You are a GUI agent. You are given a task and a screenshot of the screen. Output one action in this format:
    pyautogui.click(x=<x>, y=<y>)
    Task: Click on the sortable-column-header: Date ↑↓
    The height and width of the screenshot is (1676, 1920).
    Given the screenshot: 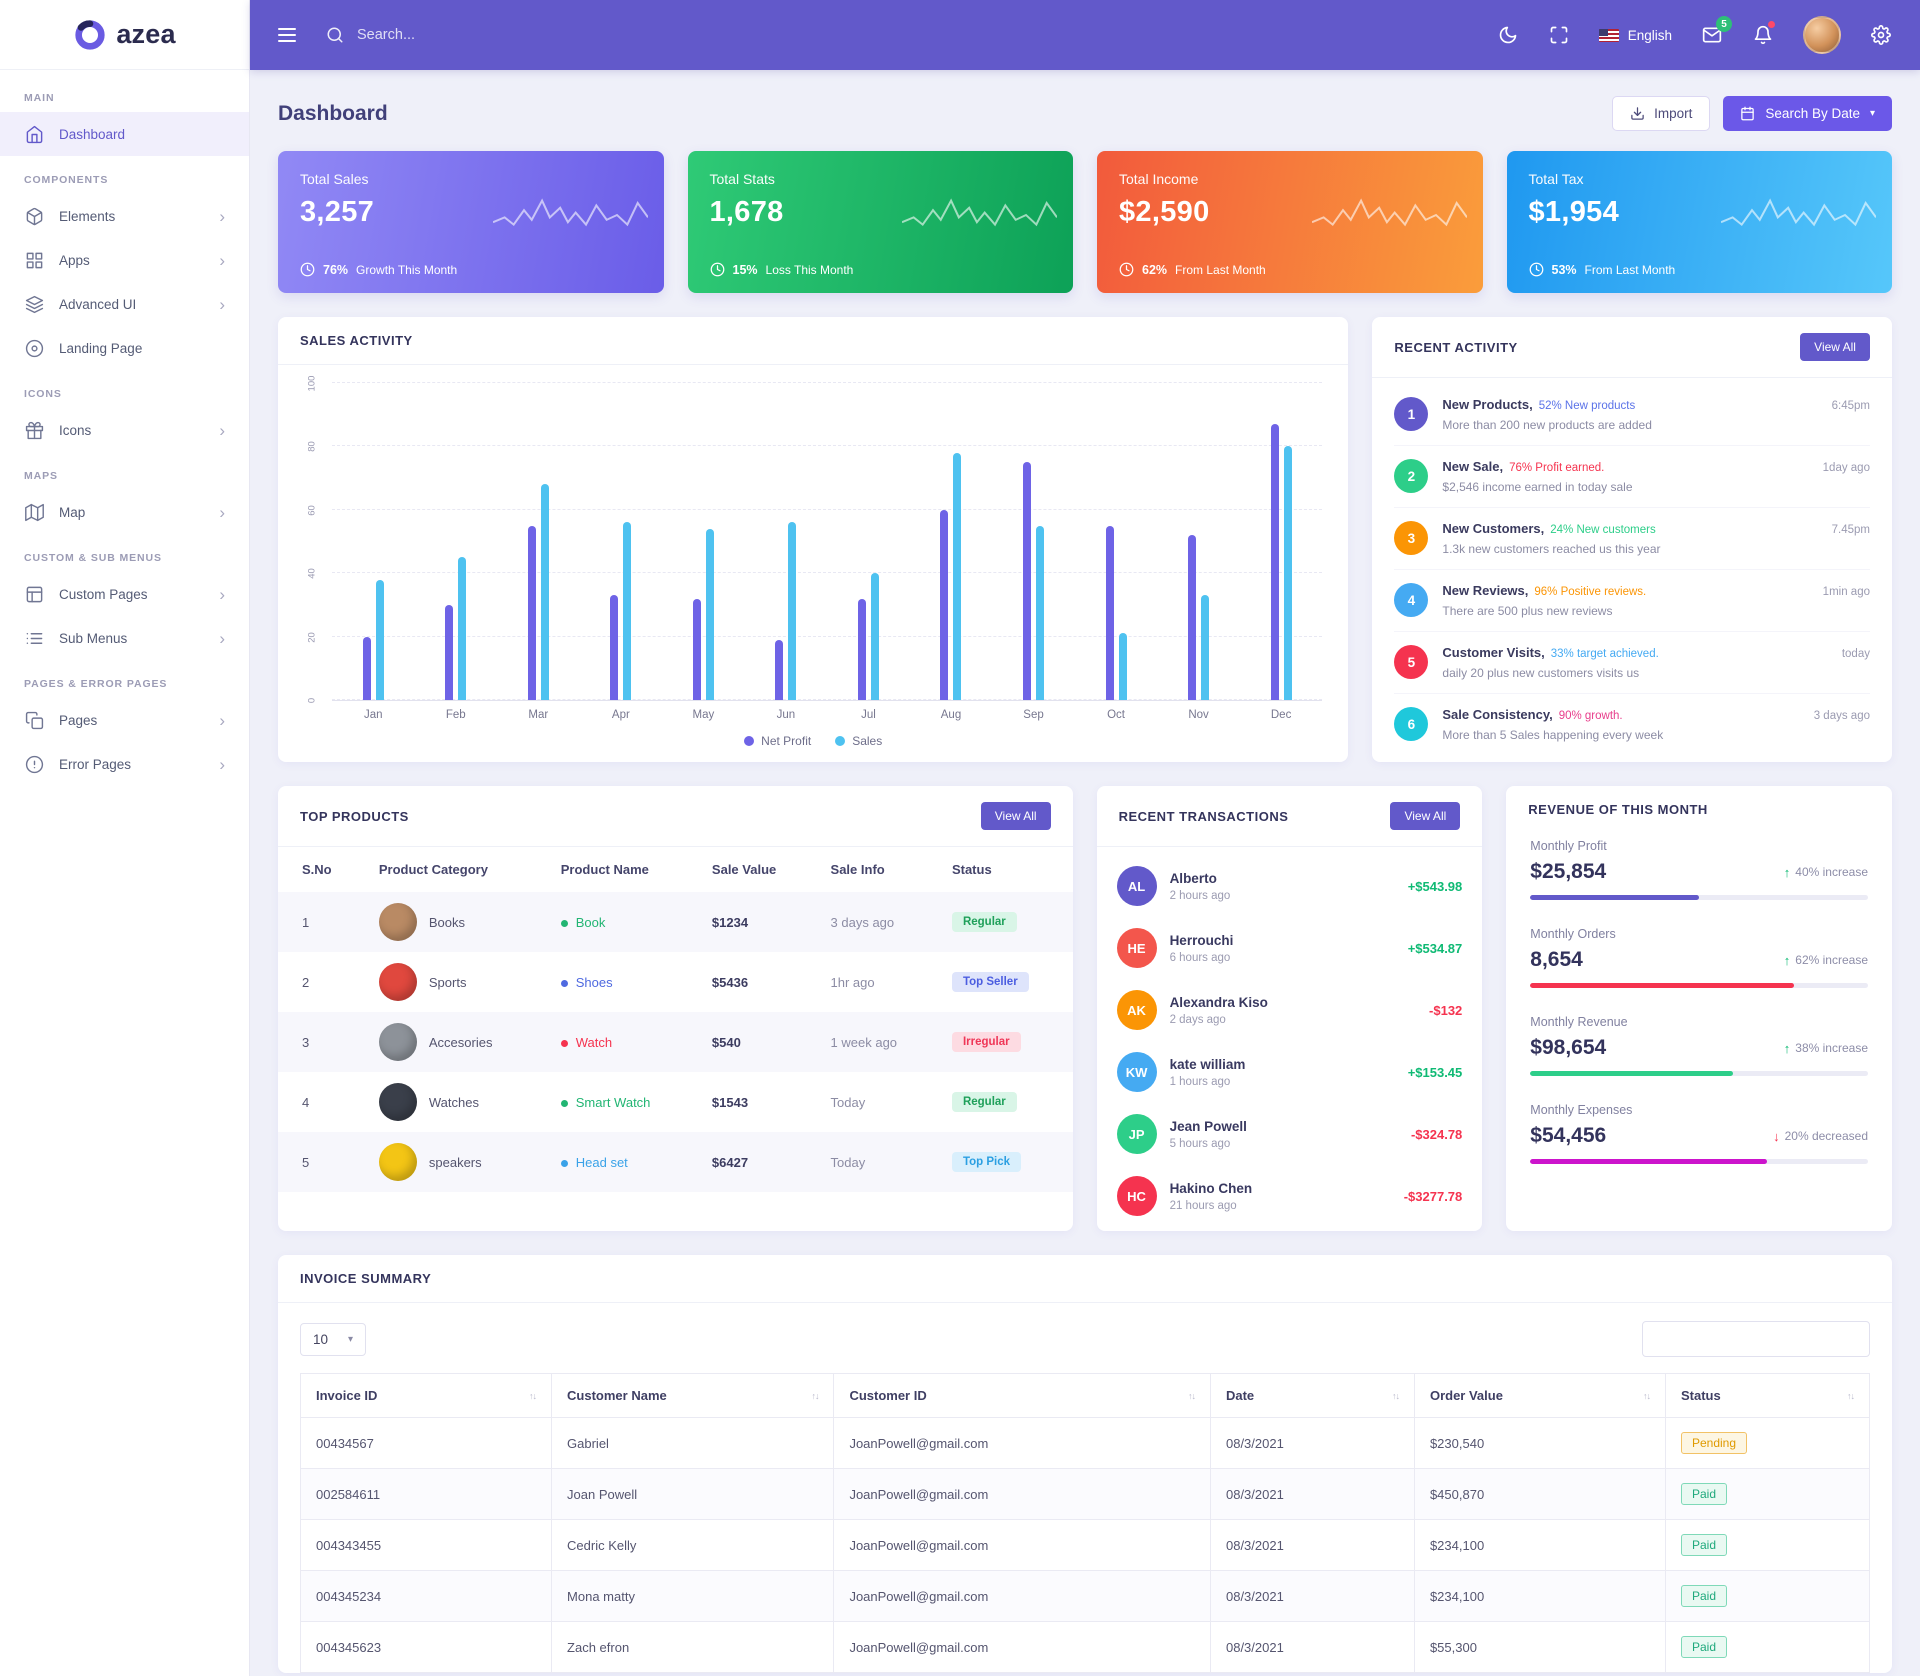 What is the action you would take?
    pyautogui.click(x=1312, y=1395)
    